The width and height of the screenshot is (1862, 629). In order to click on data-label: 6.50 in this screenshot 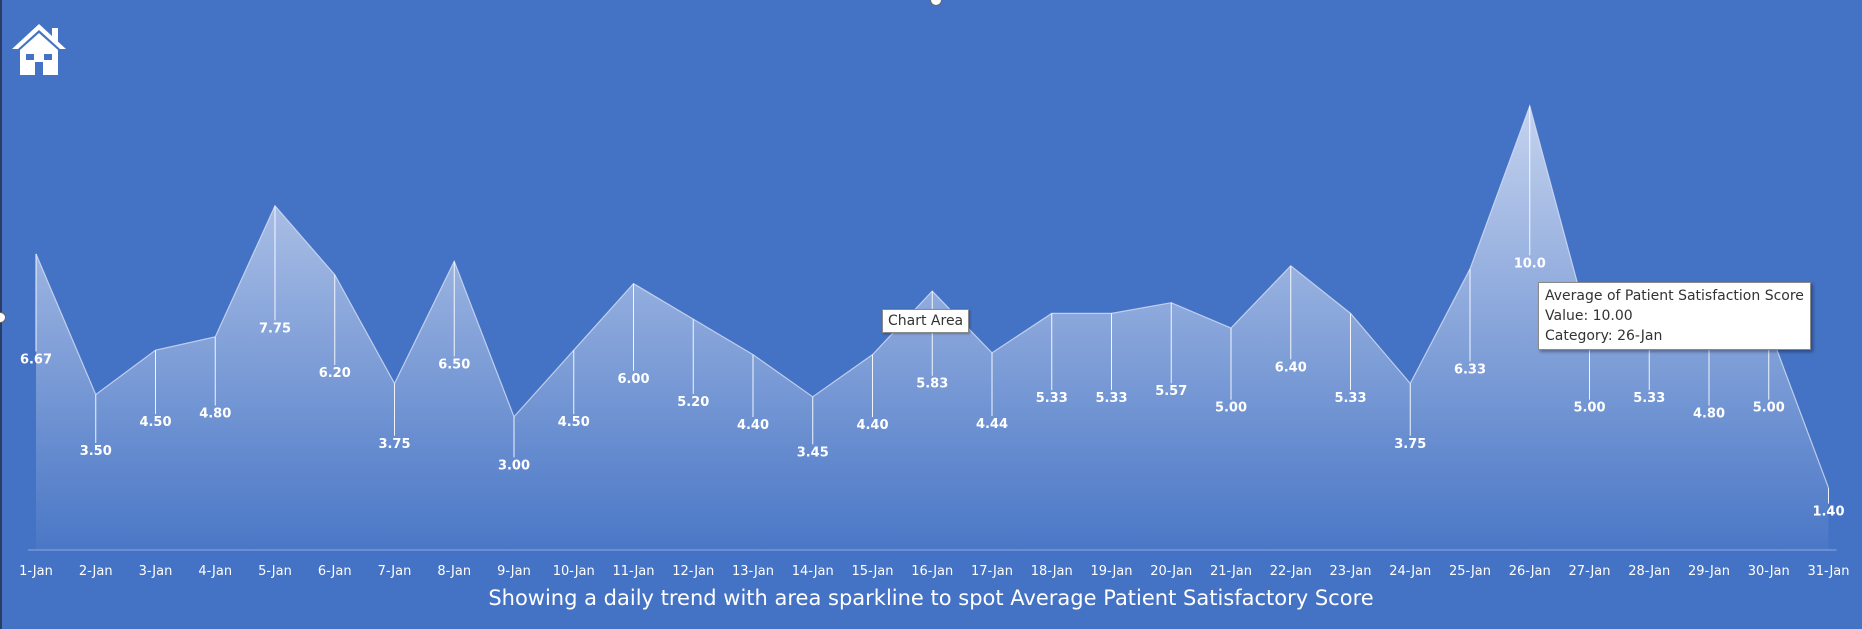, I will do `click(454, 364)`.